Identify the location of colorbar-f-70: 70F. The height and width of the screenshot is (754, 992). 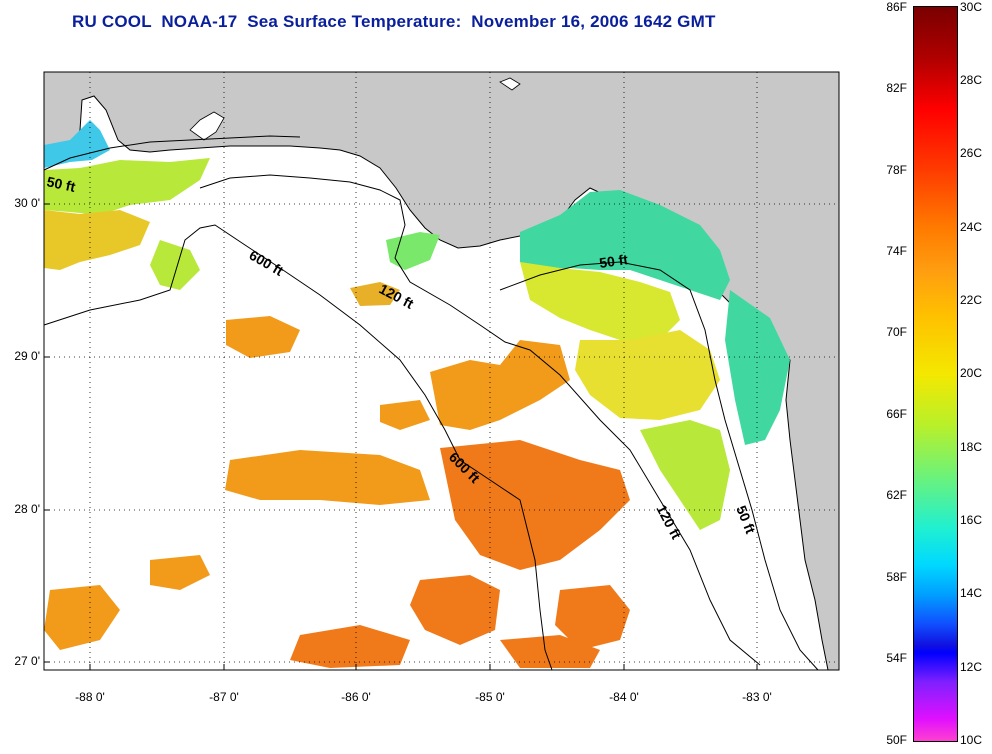
(896, 332).